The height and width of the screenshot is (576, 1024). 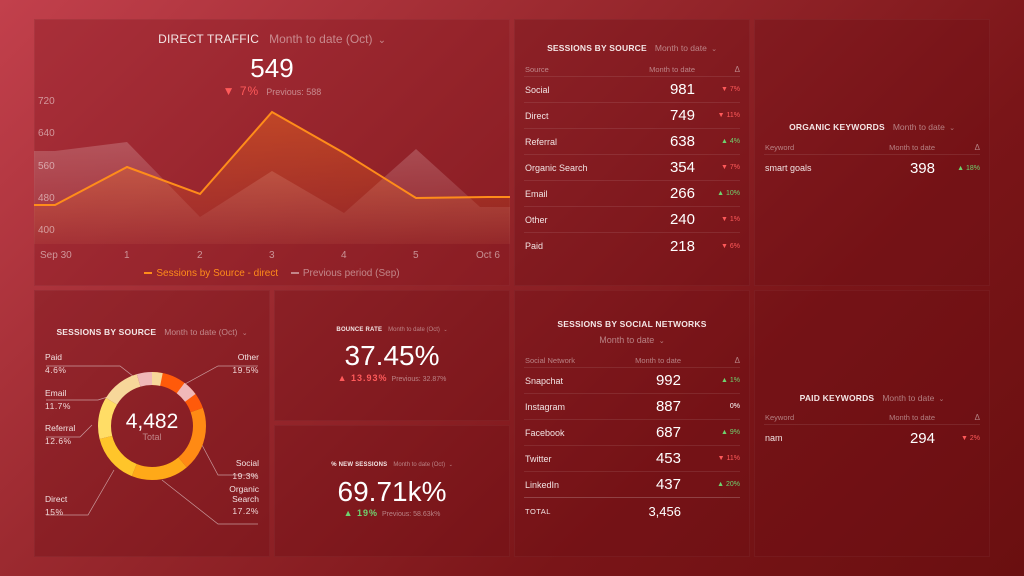 I want to click on previous-value: Previous: 588, so click(x=294, y=92).